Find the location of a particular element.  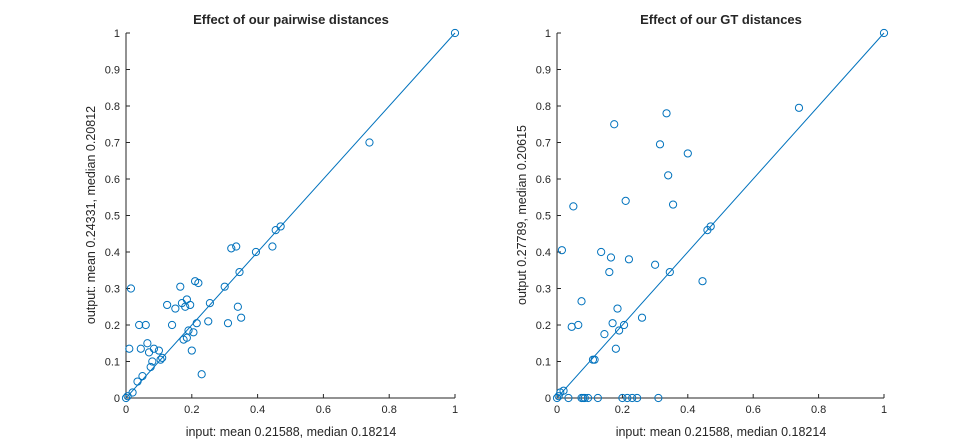

y-tick-label: 1 is located at coordinates (117, 34).